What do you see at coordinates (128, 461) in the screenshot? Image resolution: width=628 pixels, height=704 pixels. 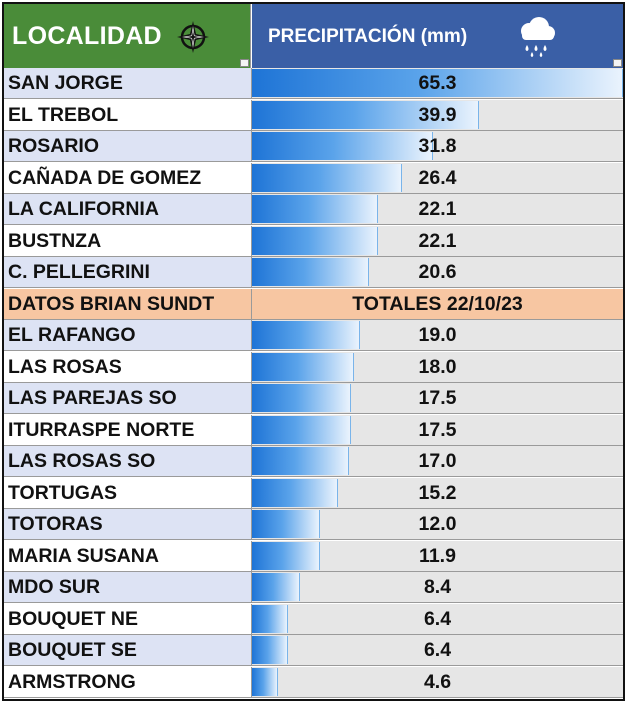 I see `locality-name: LAS ROSAS SO` at bounding box center [128, 461].